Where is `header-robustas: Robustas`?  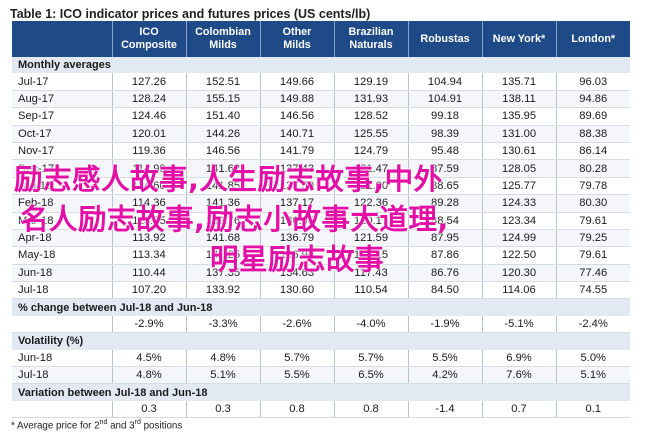
header-robustas: Robustas is located at coordinates (445, 39).